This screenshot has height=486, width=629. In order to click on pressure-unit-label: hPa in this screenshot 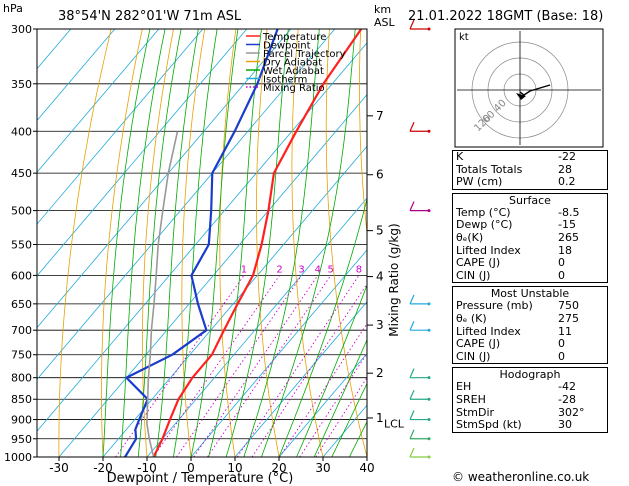, I will do `click(13, 8)`.